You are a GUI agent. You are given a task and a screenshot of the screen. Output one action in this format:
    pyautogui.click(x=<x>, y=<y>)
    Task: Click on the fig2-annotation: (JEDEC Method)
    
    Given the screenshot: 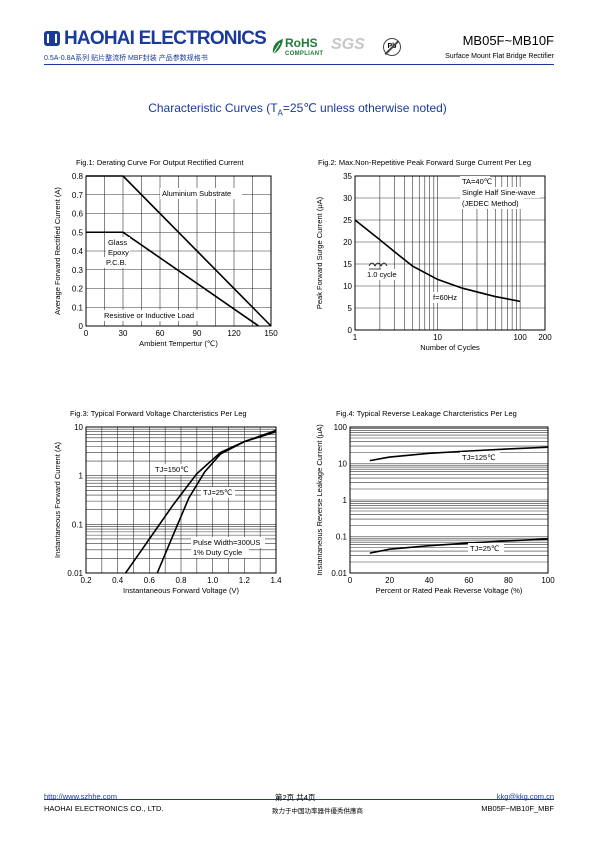 What is the action you would take?
    pyautogui.click(x=490, y=203)
    